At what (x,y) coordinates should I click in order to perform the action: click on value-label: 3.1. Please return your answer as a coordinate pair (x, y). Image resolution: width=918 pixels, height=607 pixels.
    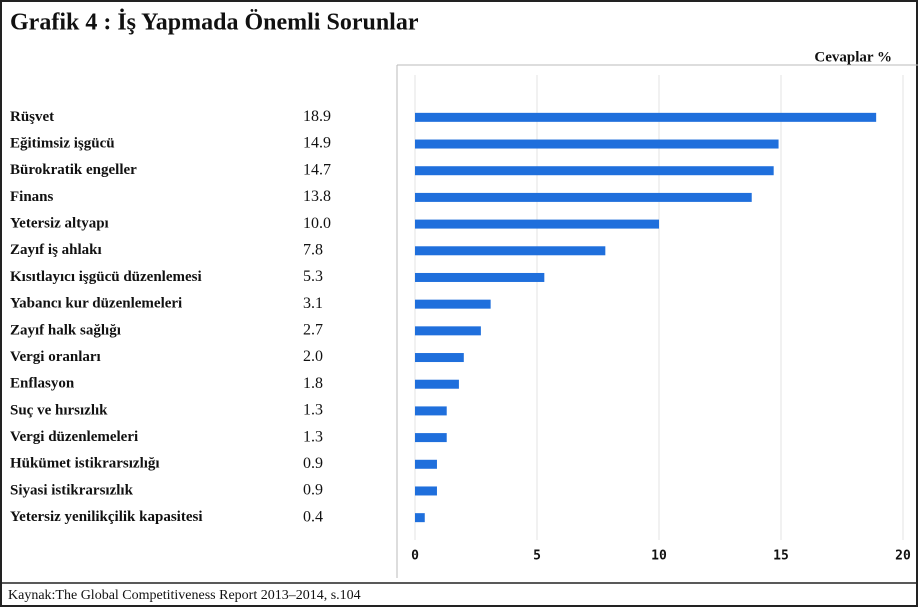
    Looking at the image, I should click on (313, 303).